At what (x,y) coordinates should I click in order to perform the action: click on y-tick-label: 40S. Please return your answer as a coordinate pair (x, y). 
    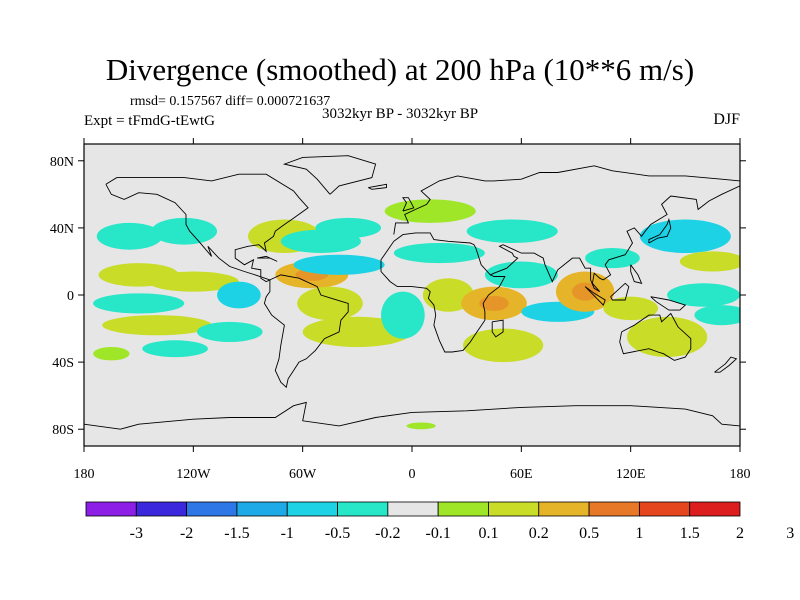
    Looking at the image, I should click on (63, 363).